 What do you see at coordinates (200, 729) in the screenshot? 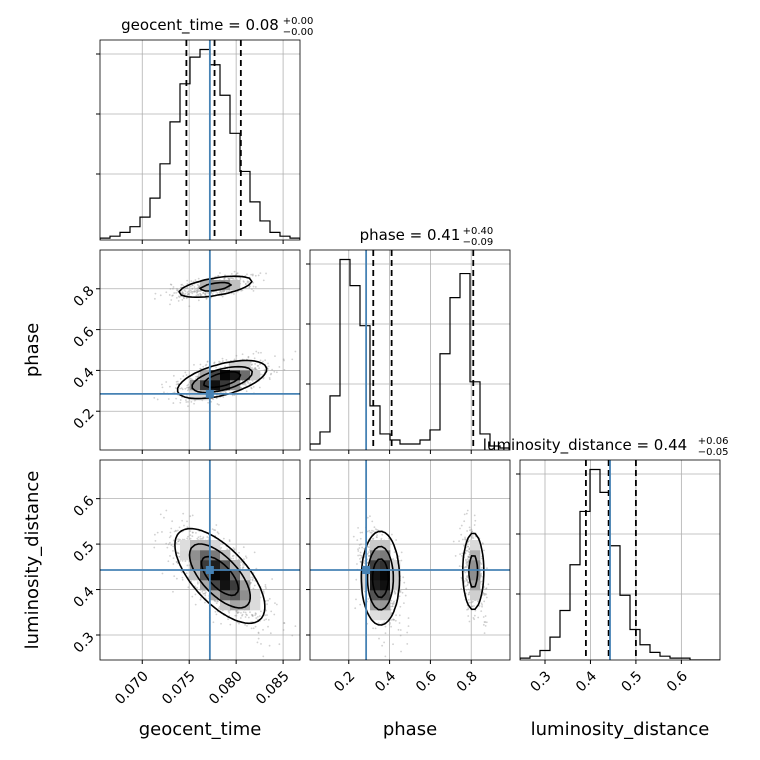
I see `x-axis-label: geocent_time` at bounding box center [200, 729].